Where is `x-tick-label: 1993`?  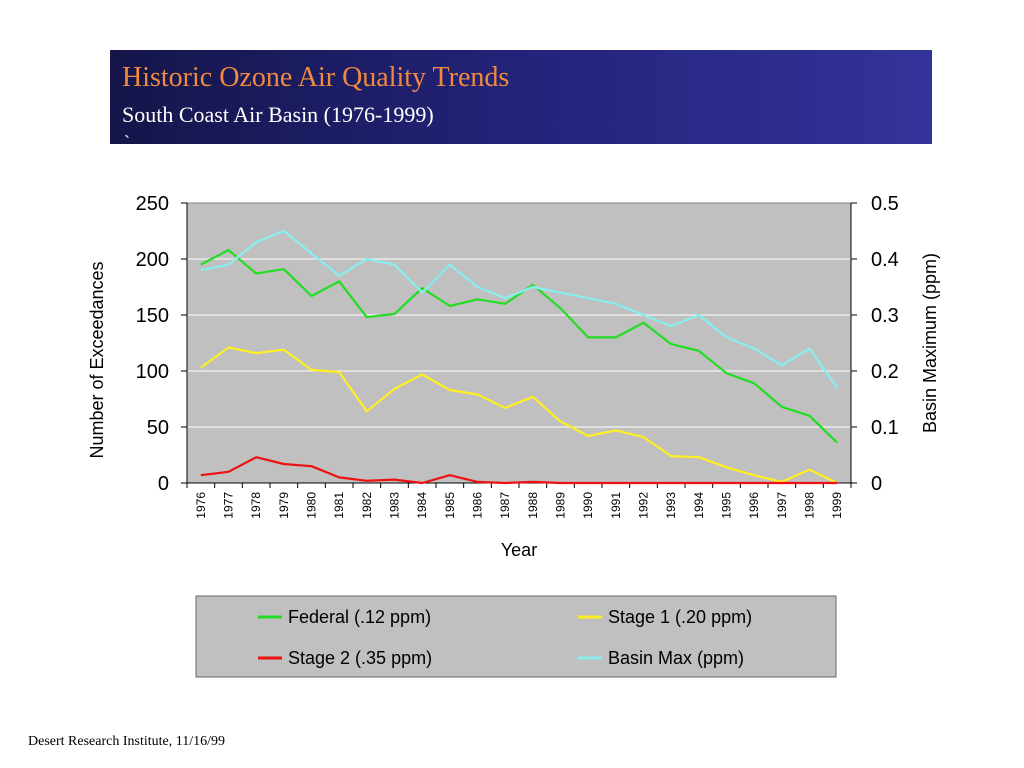
x-tick-label: 1993 is located at coordinates (671, 505).